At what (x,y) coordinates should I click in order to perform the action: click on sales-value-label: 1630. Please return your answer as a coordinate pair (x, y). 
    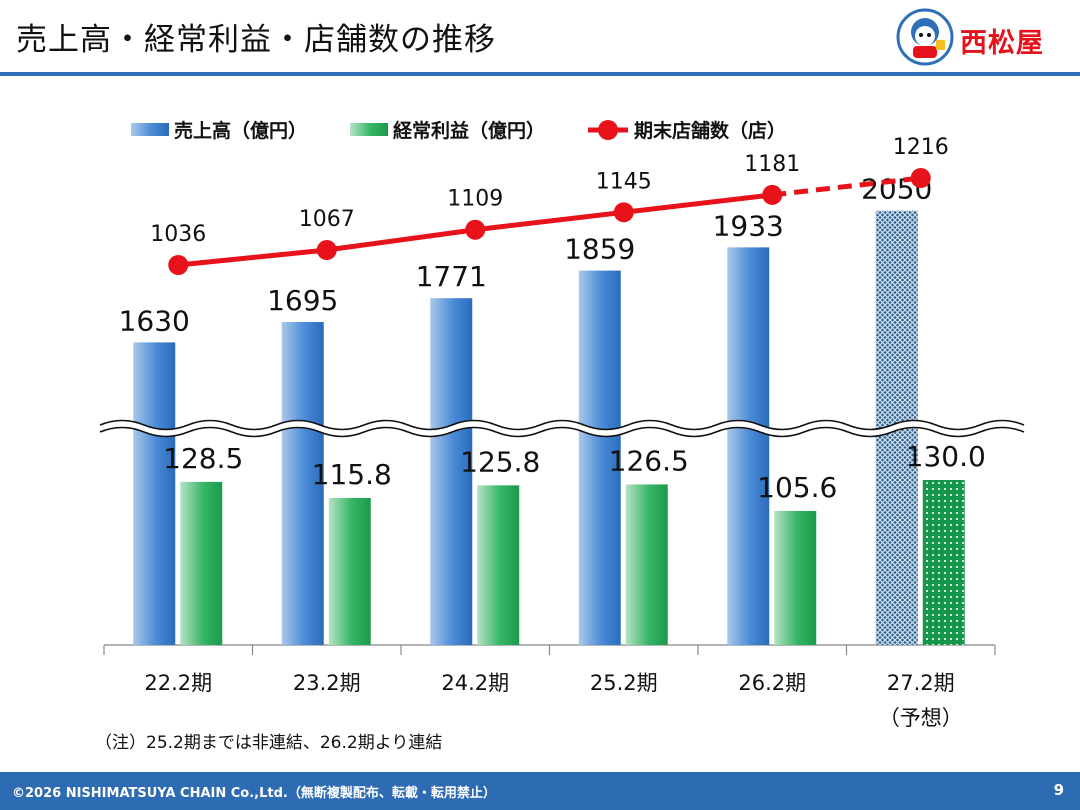
    Looking at the image, I should click on (154, 320).